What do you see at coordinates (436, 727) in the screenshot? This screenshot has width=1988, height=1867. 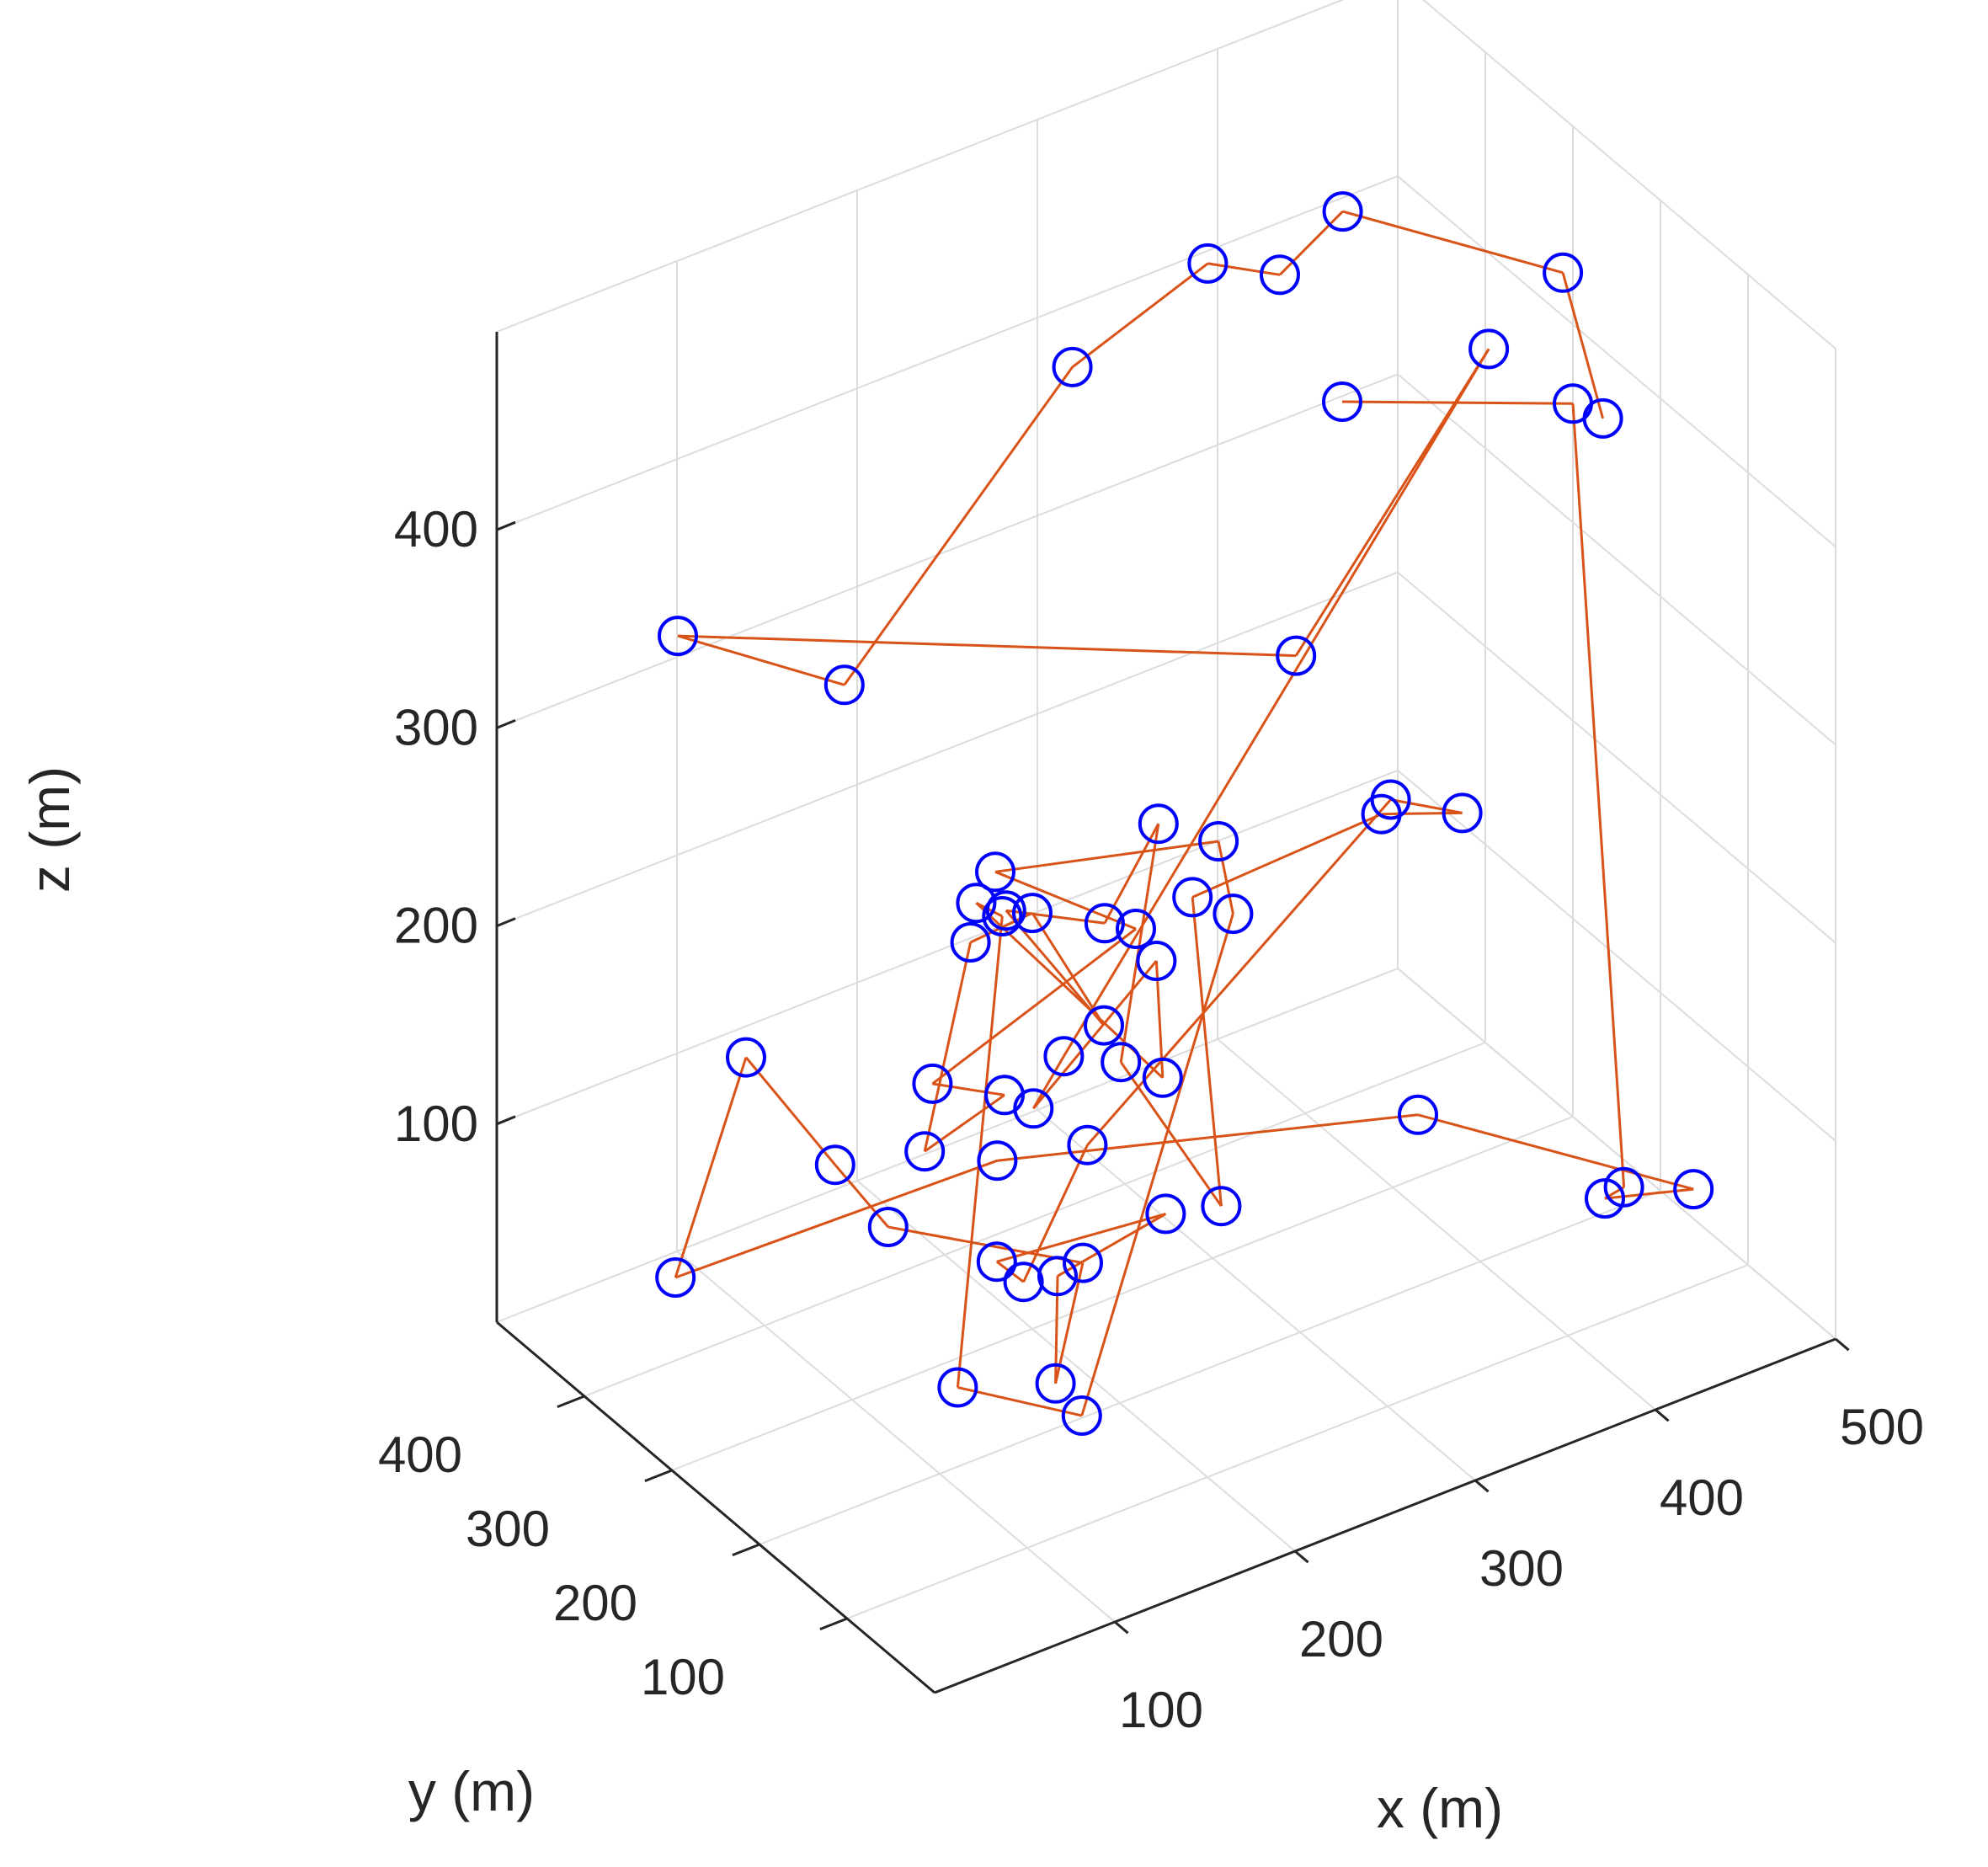 I see `z-tick-label: 300` at bounding box center [436, 727].